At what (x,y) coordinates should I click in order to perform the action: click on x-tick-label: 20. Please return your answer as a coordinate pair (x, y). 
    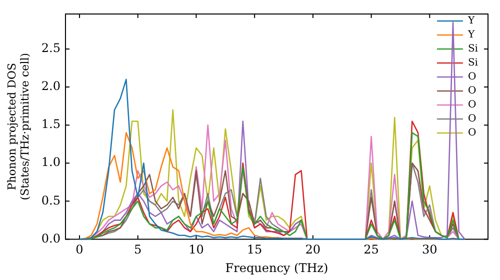
    Looking at the image, I should click on (313, 249).